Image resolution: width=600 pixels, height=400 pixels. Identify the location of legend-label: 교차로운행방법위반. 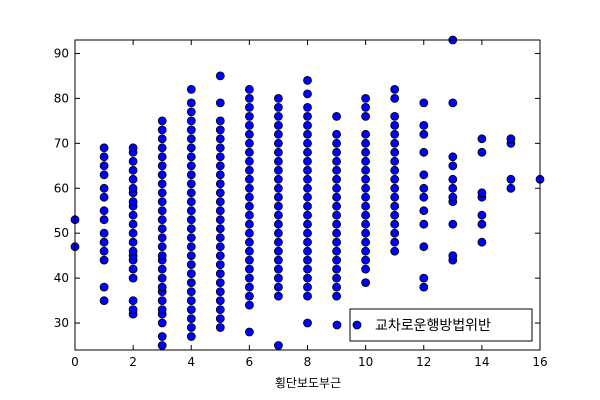
(433, 326).